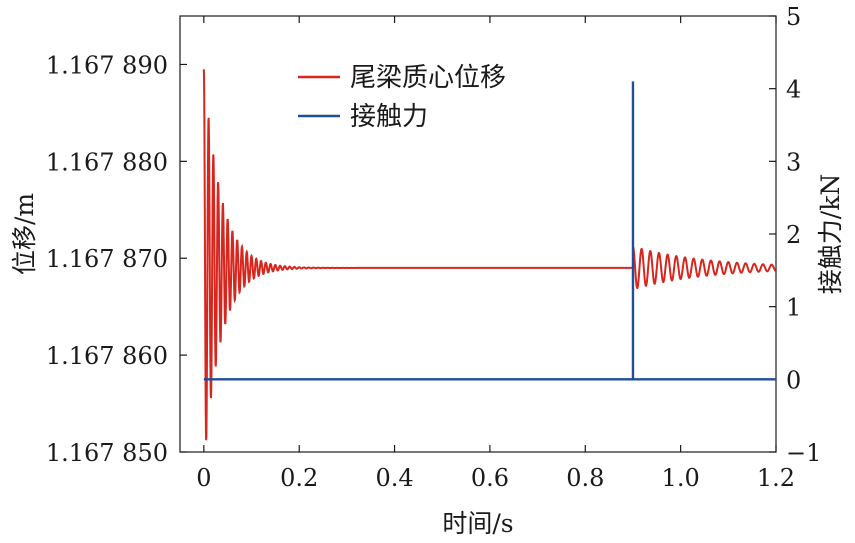 This screenshot has width=855, height=543. What do you see at coordinates (394, 478) in the screenshot?
I see `x-tick-label: 0.4` at bounding box center [394, 478].